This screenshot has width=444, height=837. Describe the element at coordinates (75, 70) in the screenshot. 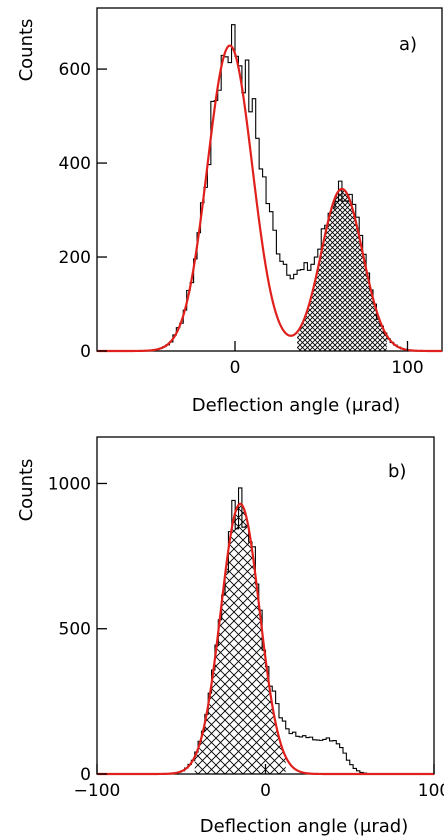

I see `y-tick-label: 600` at that location.